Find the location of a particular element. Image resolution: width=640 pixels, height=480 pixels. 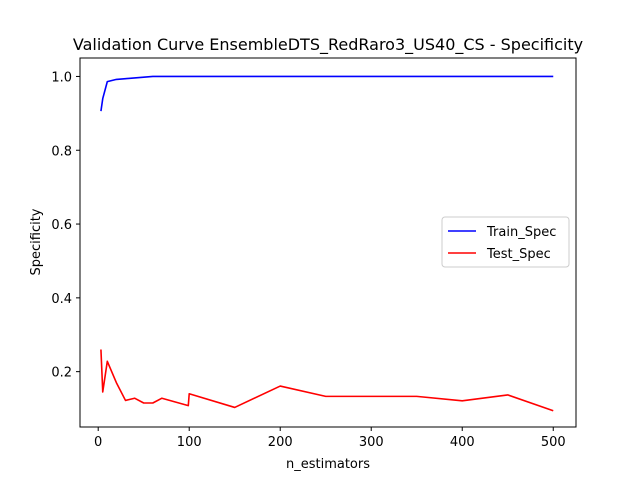

y-tick-label: 0.4 is located at coordinates (61, 299).